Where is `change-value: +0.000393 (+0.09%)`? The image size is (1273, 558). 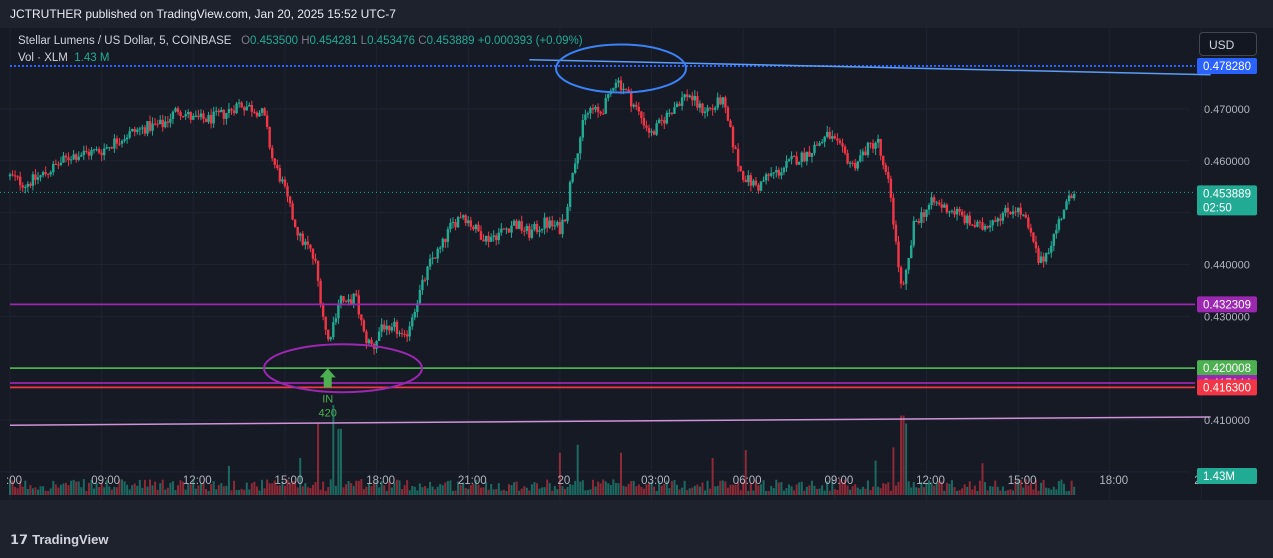
change-value: +0.000393 (+0.09%) is located at coordinates (530, 41).